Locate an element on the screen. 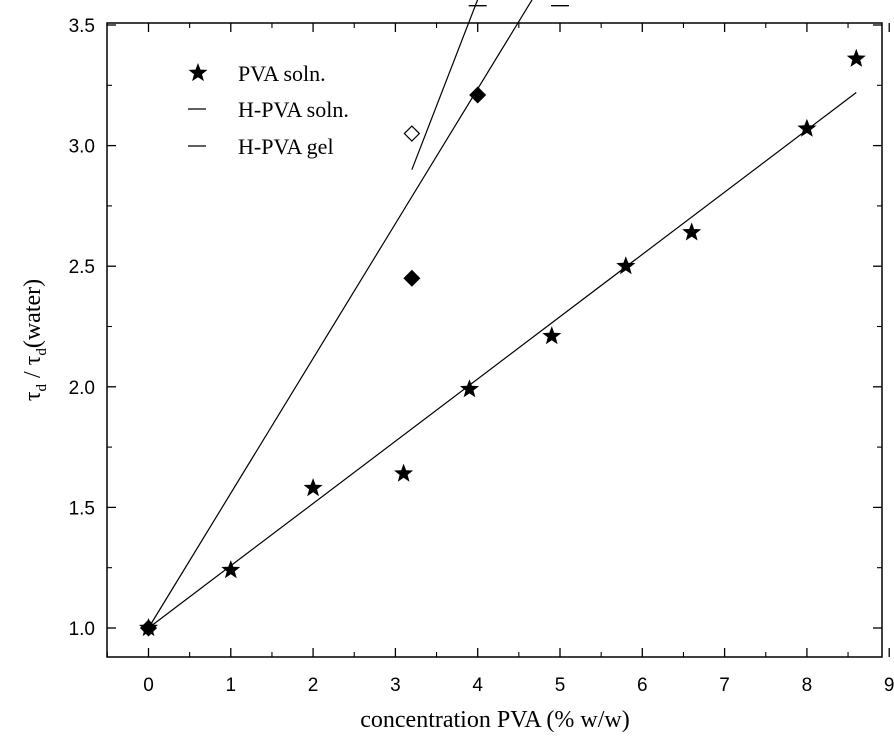  x-tick-label: 4 is located at coordinates (477, 685).